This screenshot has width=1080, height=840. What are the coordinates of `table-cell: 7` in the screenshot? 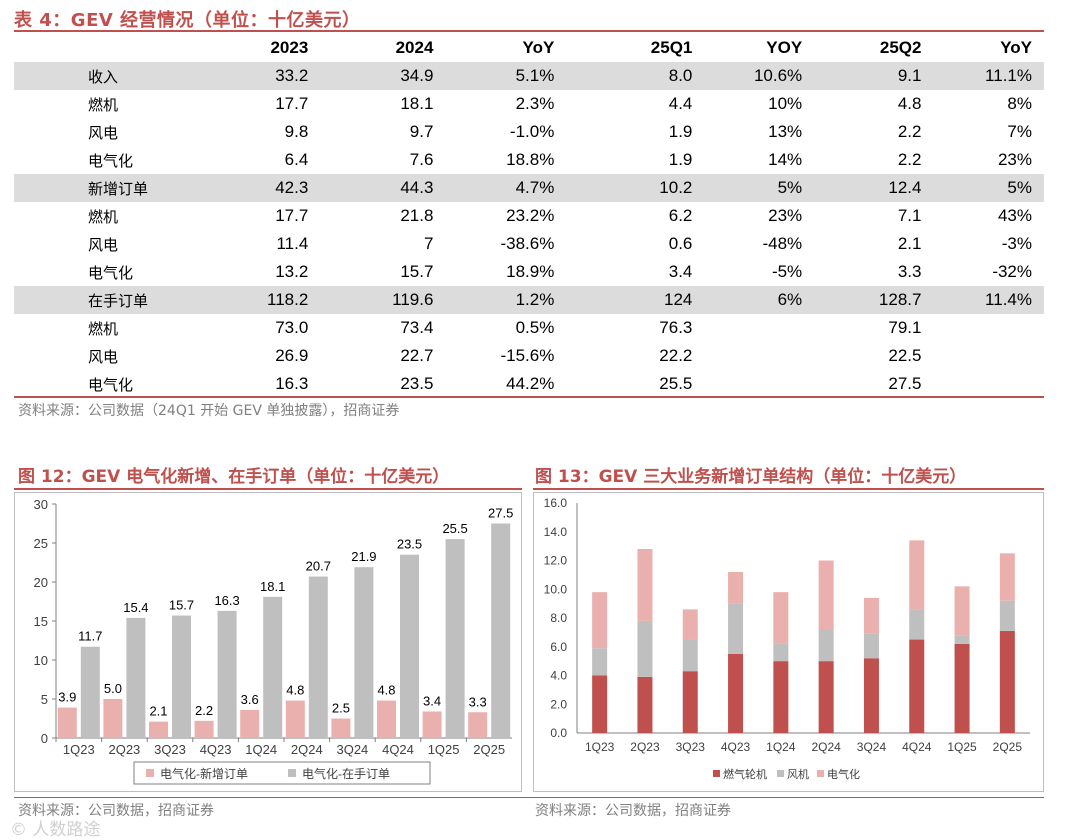 It's located at (428, 243).